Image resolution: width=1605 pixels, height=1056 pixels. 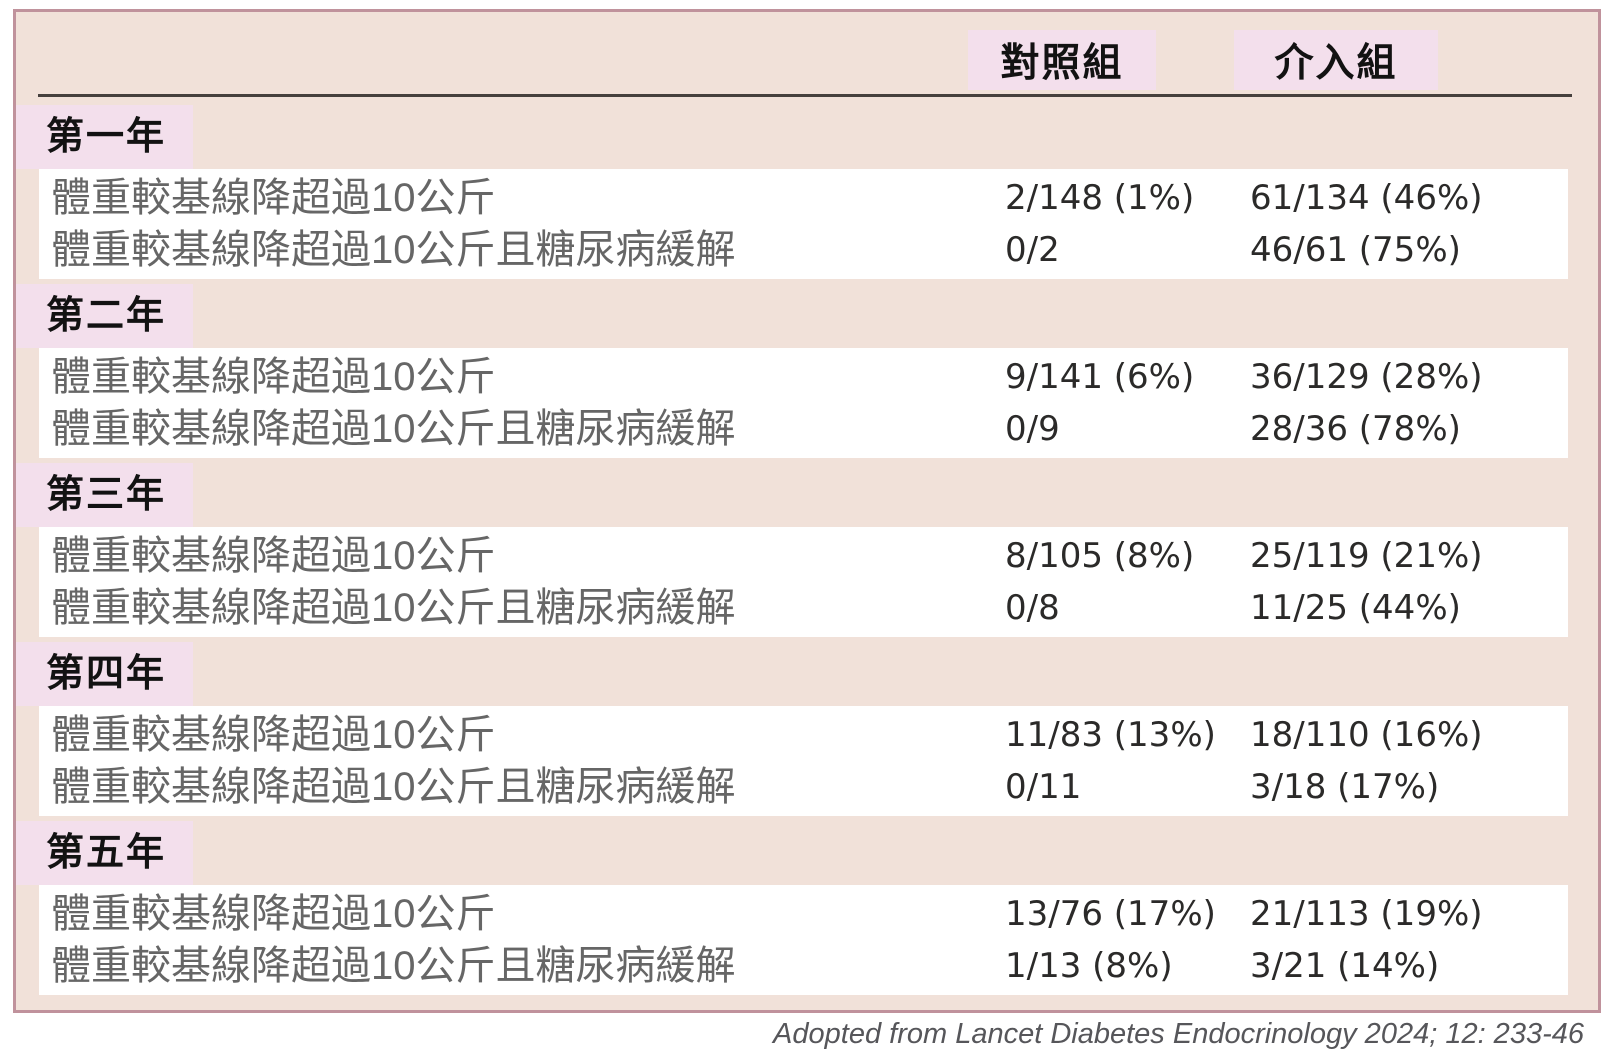 What do you see at coordinates (1355, 608) in the screenshot?
I see `intervention-value: 11/25 (44%)` at bounding box center [1355, 608].